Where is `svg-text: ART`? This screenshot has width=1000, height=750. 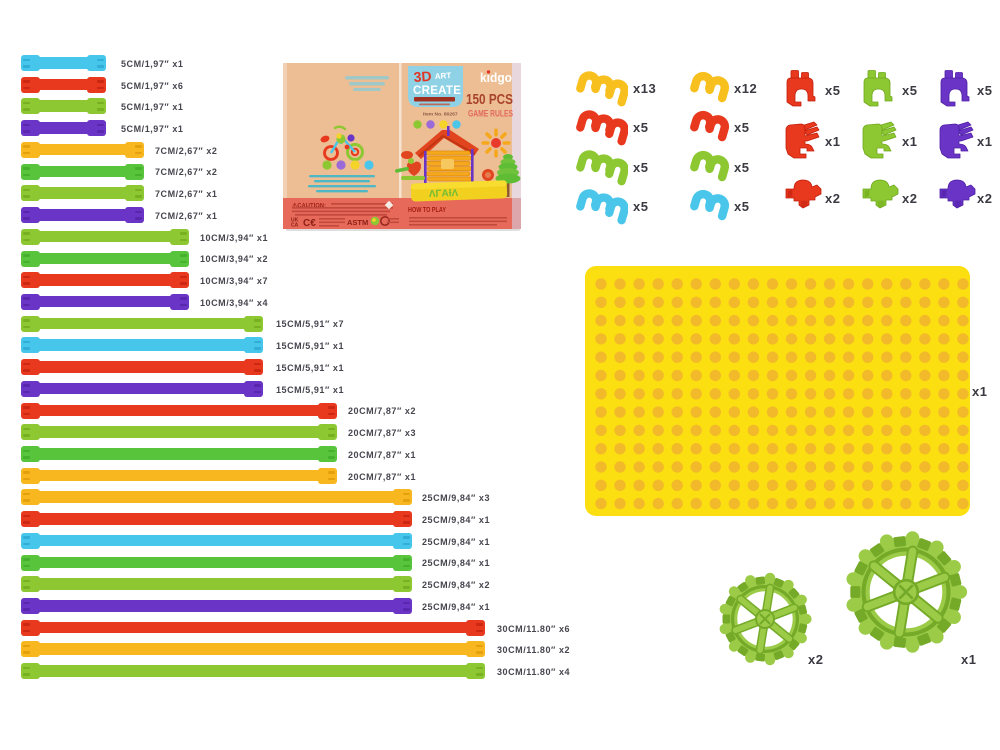
svg-text: ART is located at coordinates (443, 76).